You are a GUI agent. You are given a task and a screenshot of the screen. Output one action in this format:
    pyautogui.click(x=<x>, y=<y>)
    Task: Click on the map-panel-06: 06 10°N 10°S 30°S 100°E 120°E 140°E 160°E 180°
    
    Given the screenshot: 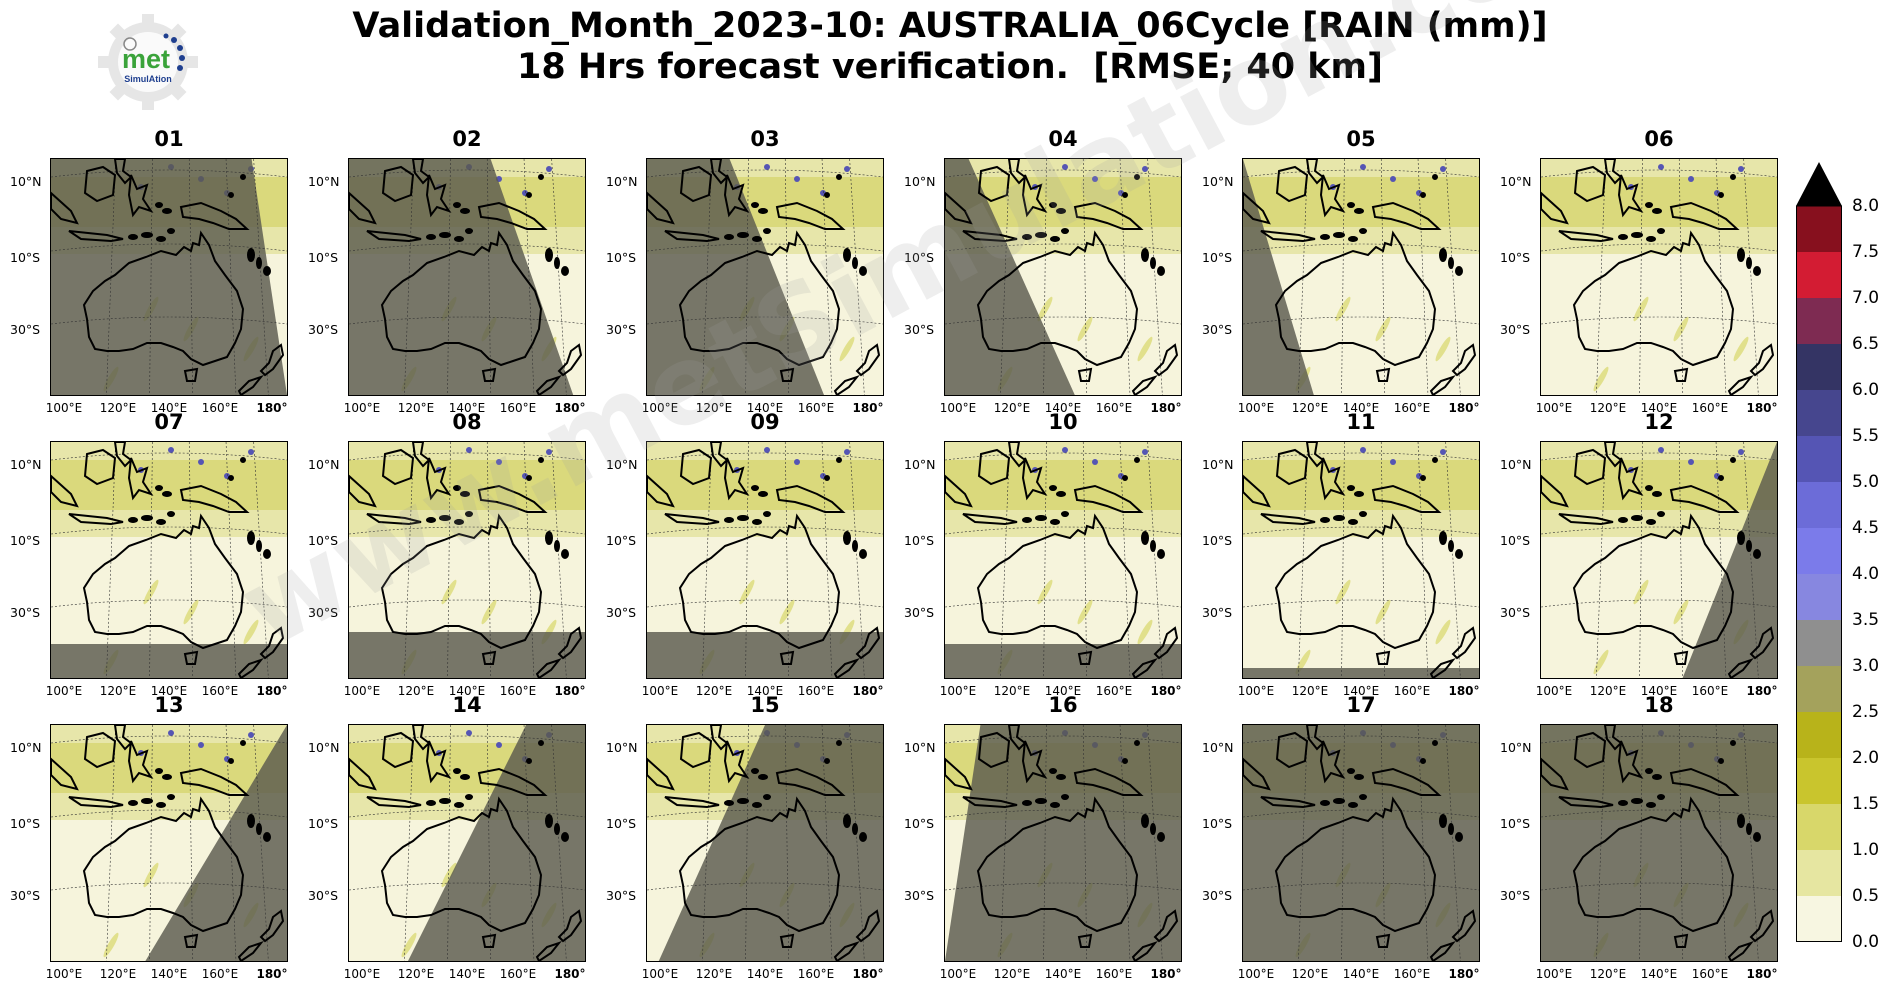 What is the action you would take?
    pyautogui.click(x=1639, y=271)
    